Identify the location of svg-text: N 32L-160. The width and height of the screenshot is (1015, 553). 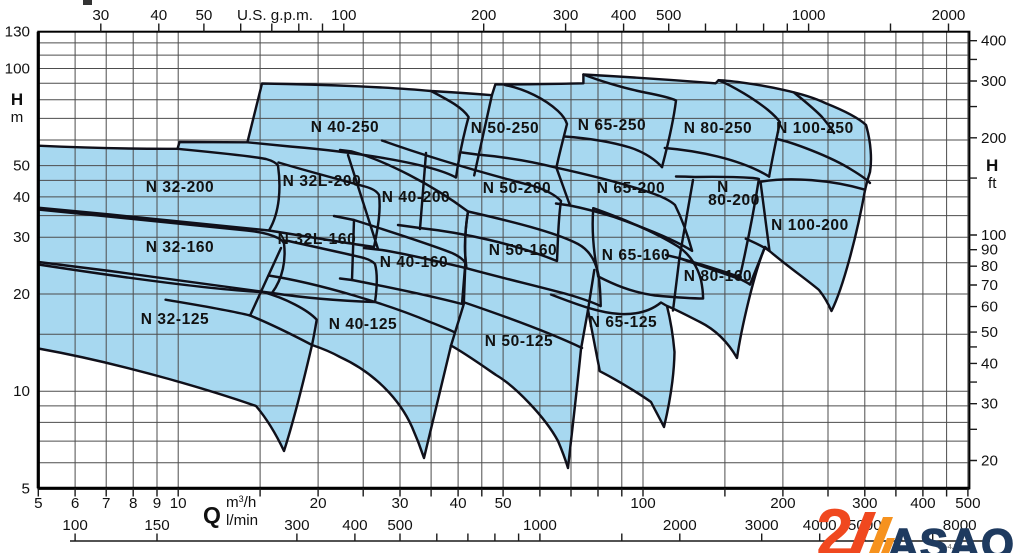
(317, 239).